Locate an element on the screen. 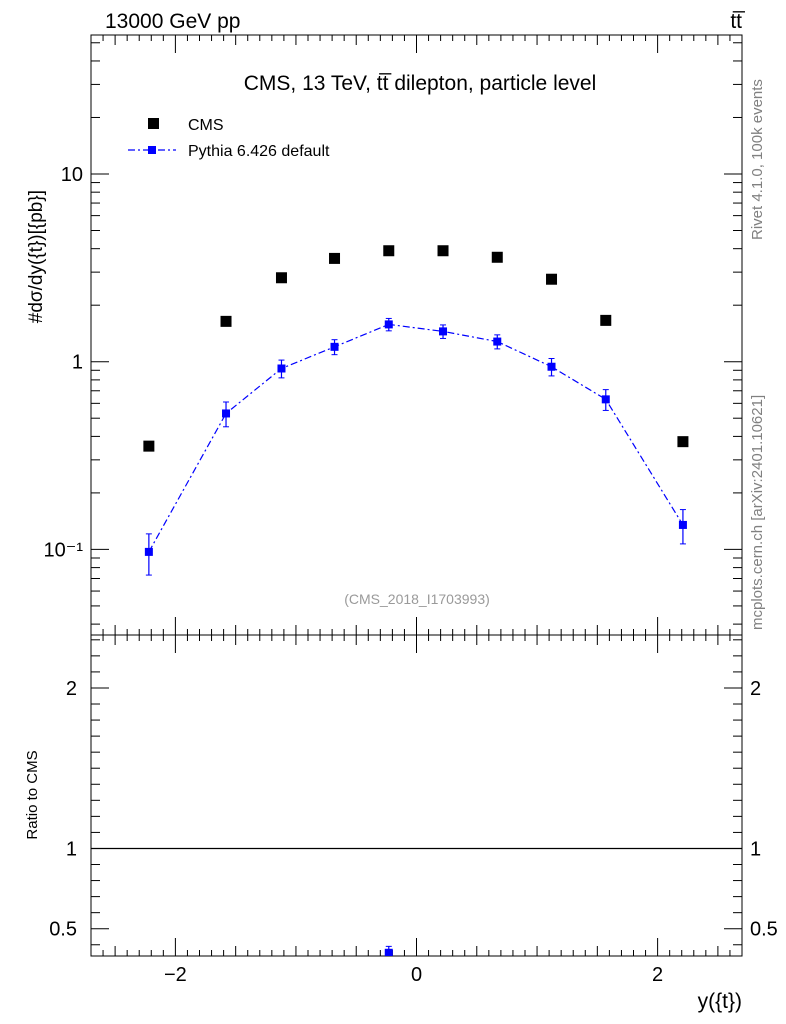 The image size is (786, 1024). y-tick-label: 10⁻¹ is located at coordinates (64, 550).